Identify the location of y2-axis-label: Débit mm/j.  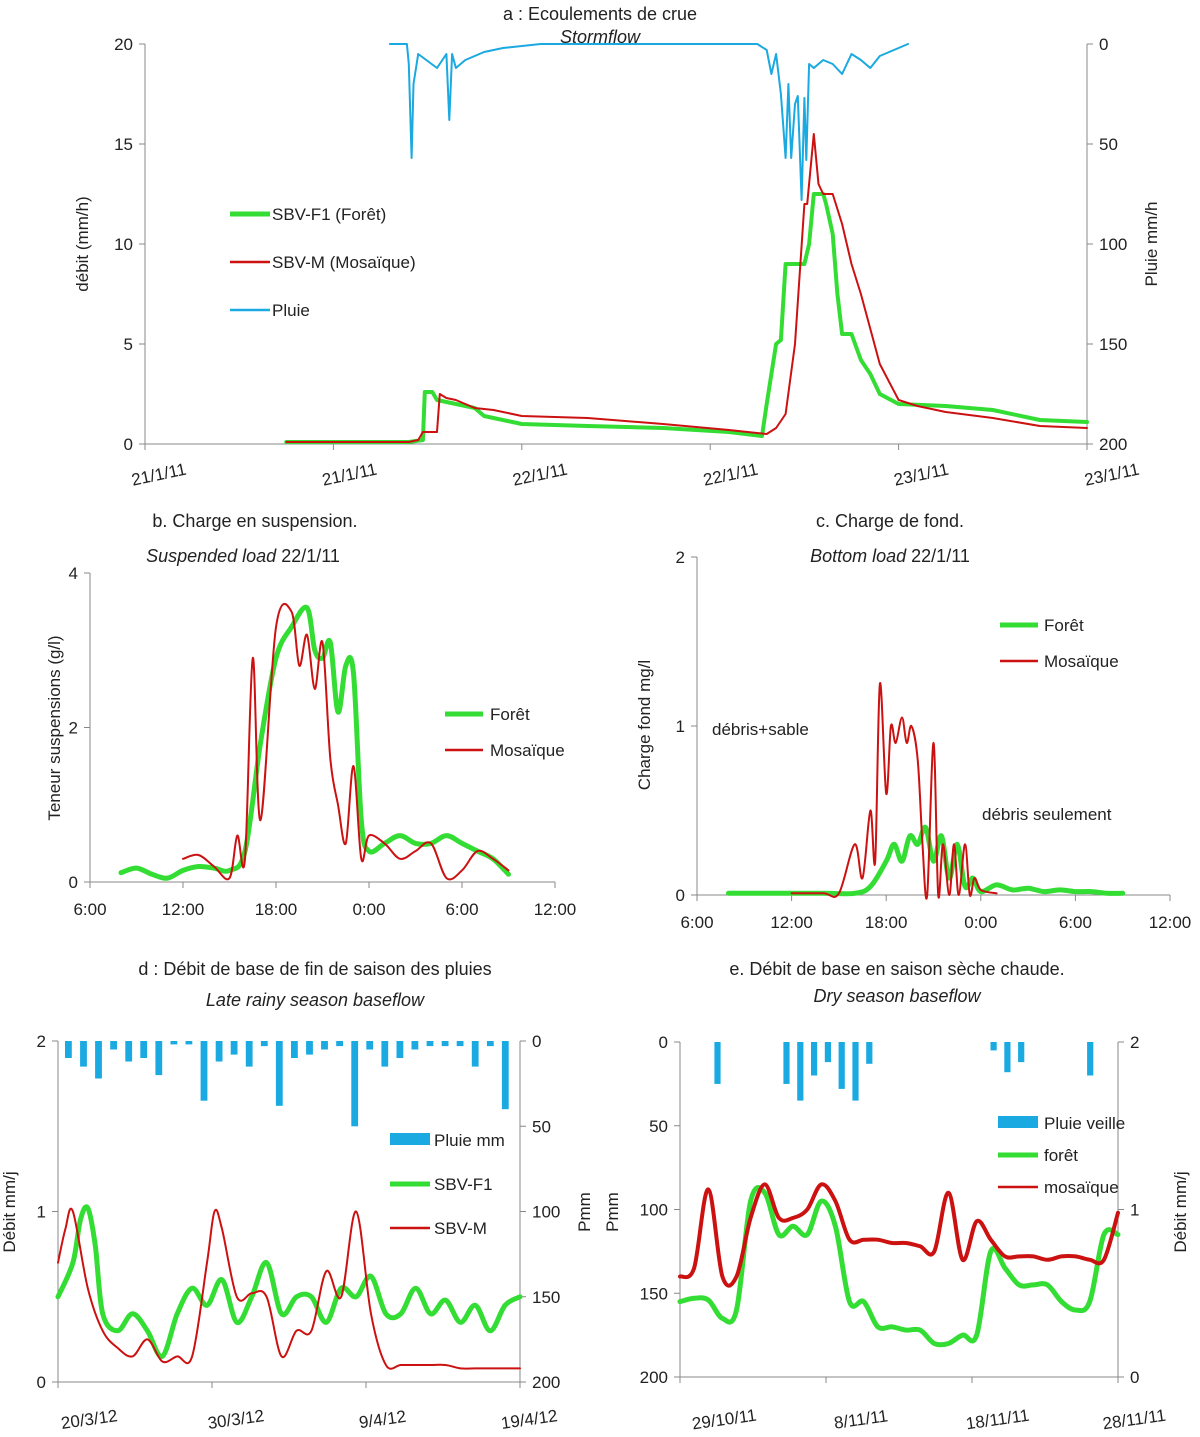
(1180, 1211).